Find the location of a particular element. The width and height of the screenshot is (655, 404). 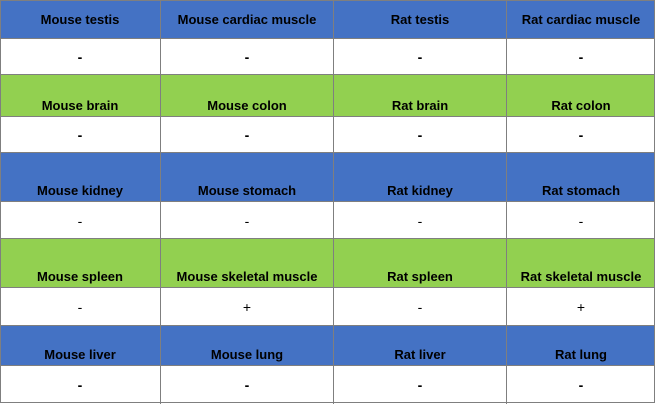

header-row-8: Mouse liver Mouse lung Rat liver Rat lung is located at coordinates (327, 345).